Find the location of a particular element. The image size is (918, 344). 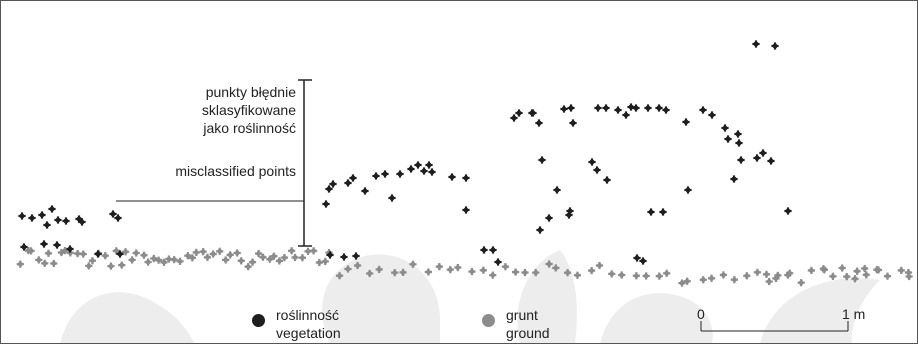

scale-bar is located at coordinates (774, 326).